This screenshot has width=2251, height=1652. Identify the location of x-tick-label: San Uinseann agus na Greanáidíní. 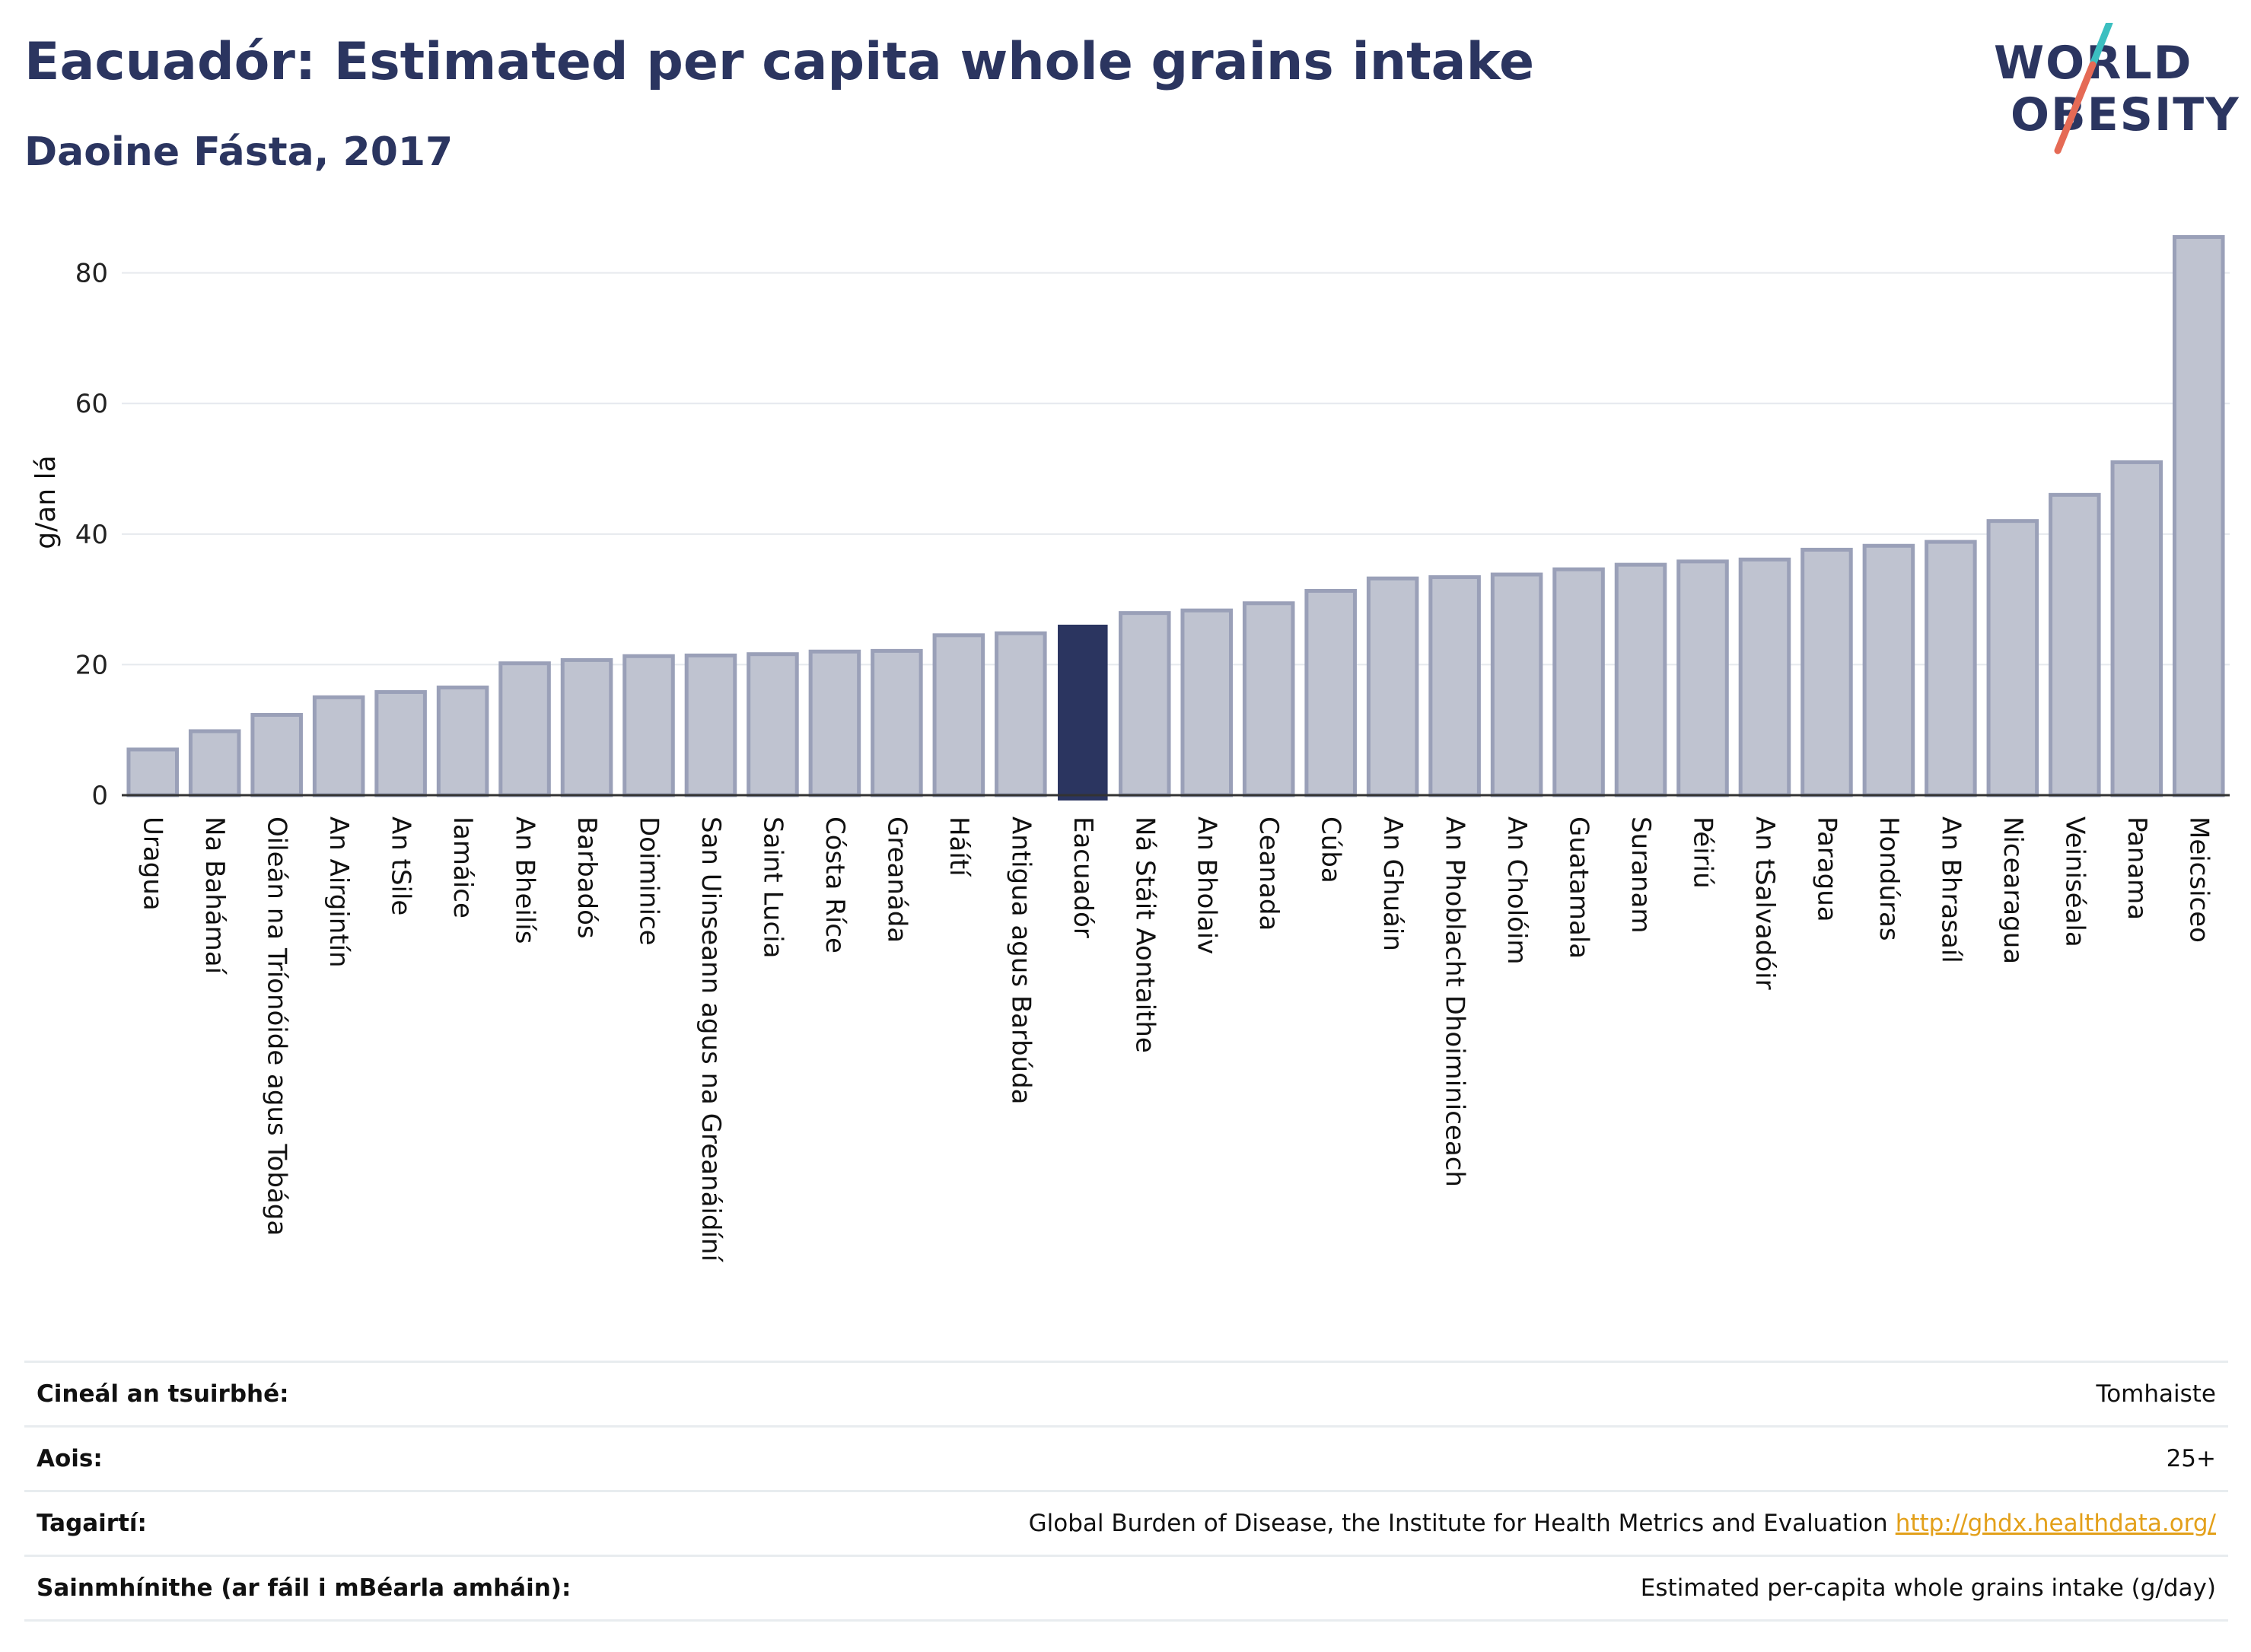
(711, 1039).